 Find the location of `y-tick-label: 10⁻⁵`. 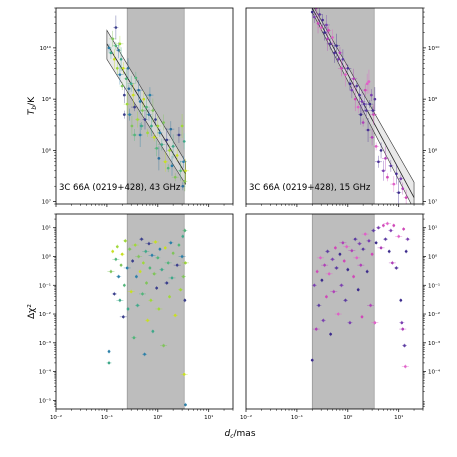

y-tick-label: 10⁻⁵ is located at coordinates (45, 400).